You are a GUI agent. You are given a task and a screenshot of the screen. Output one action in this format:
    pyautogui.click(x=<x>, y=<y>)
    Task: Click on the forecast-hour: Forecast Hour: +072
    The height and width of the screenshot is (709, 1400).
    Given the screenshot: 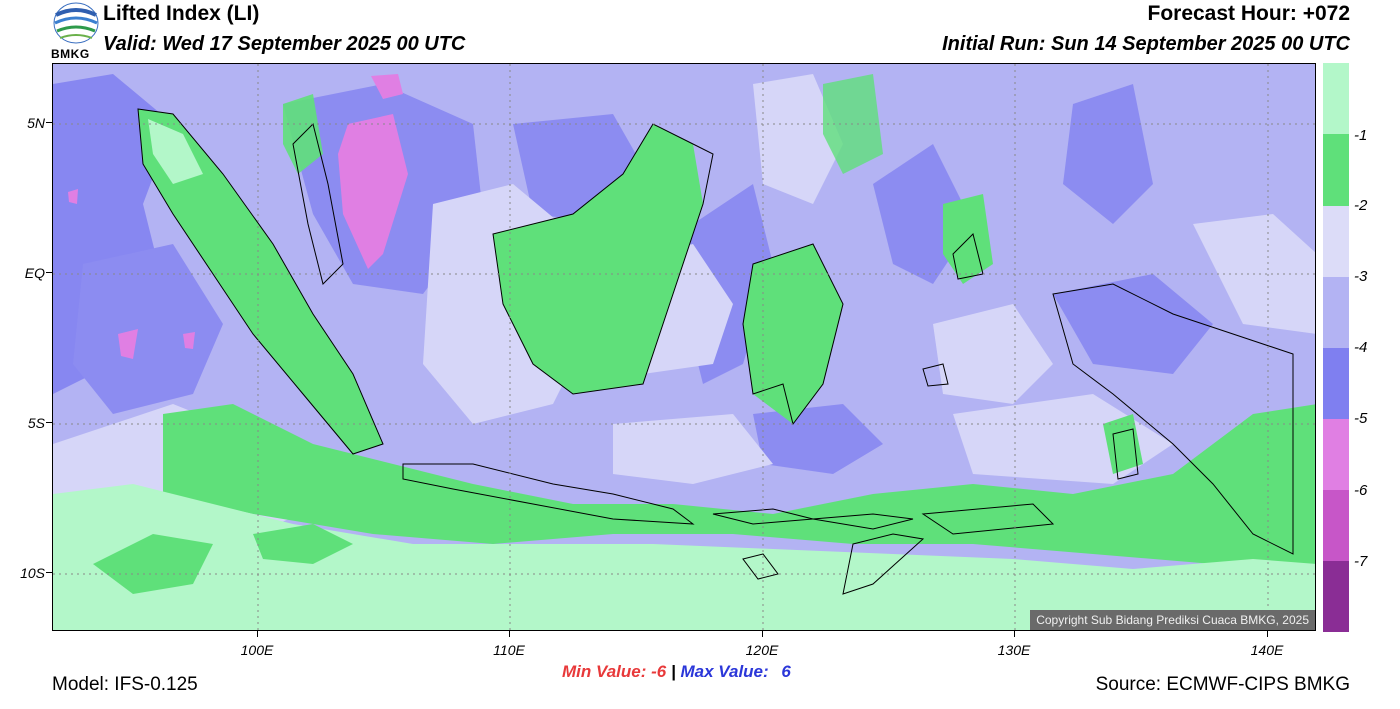 What is the action you would take?
    pyautogui.click(x=1249, y=13)
    